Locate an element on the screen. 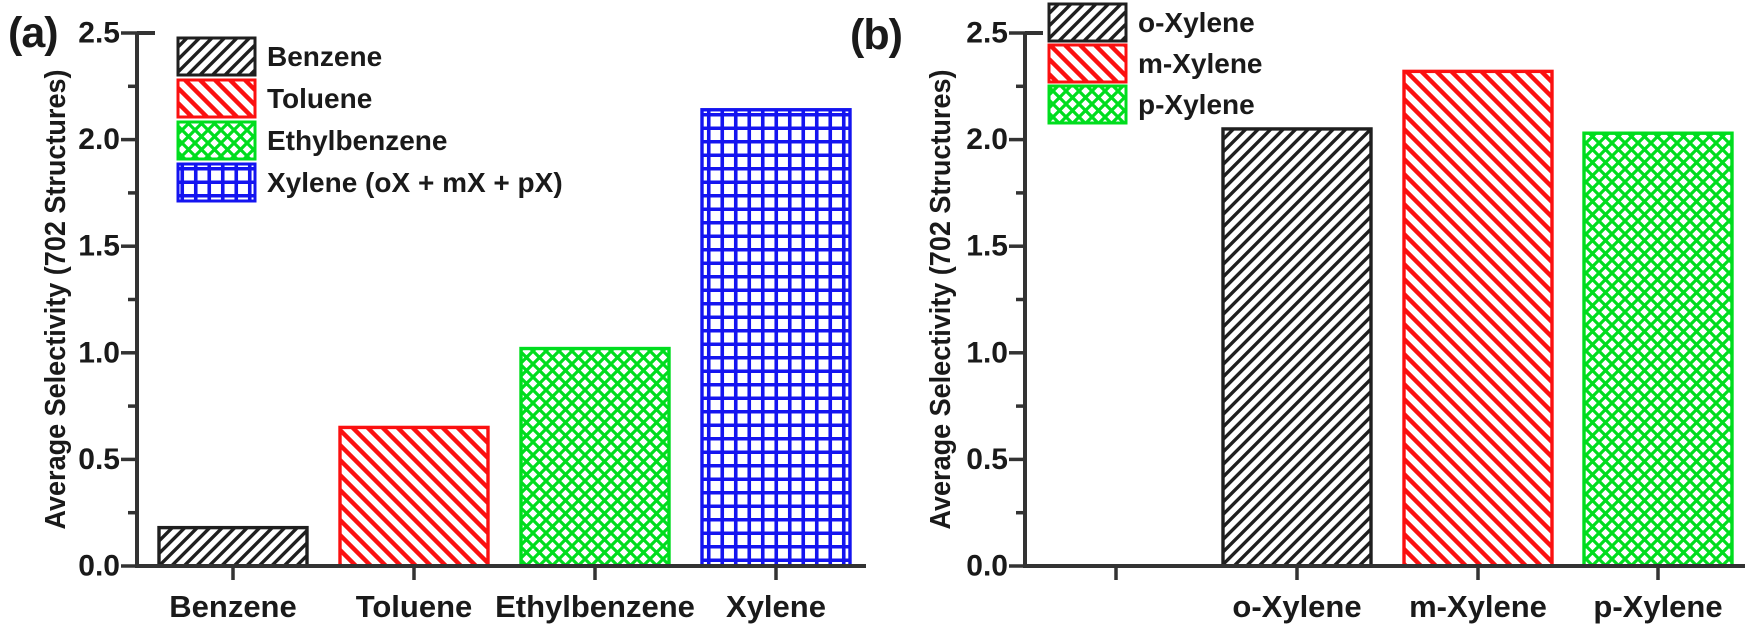 This screenshot has width=1750, height=630. bar-xylene is located at coordinates (776, 338).